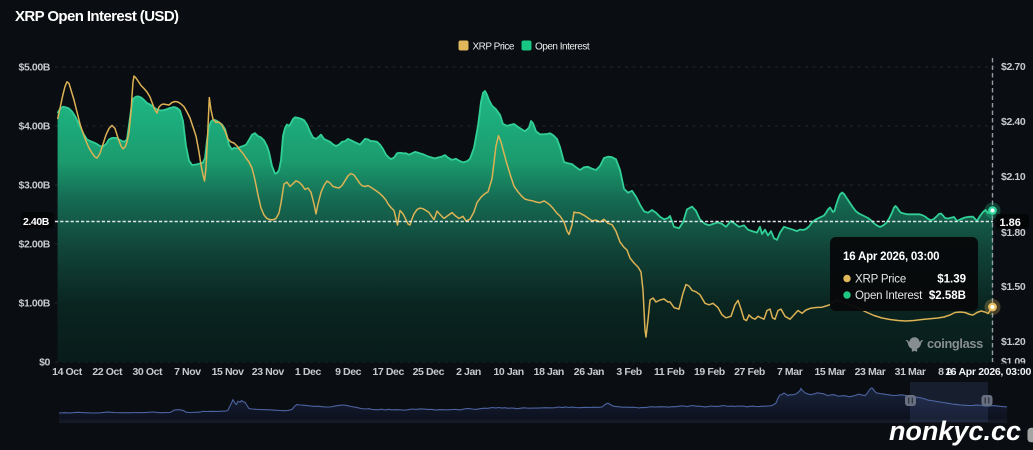  I want to click on svg-text: $1.50, so click(1013, 287).